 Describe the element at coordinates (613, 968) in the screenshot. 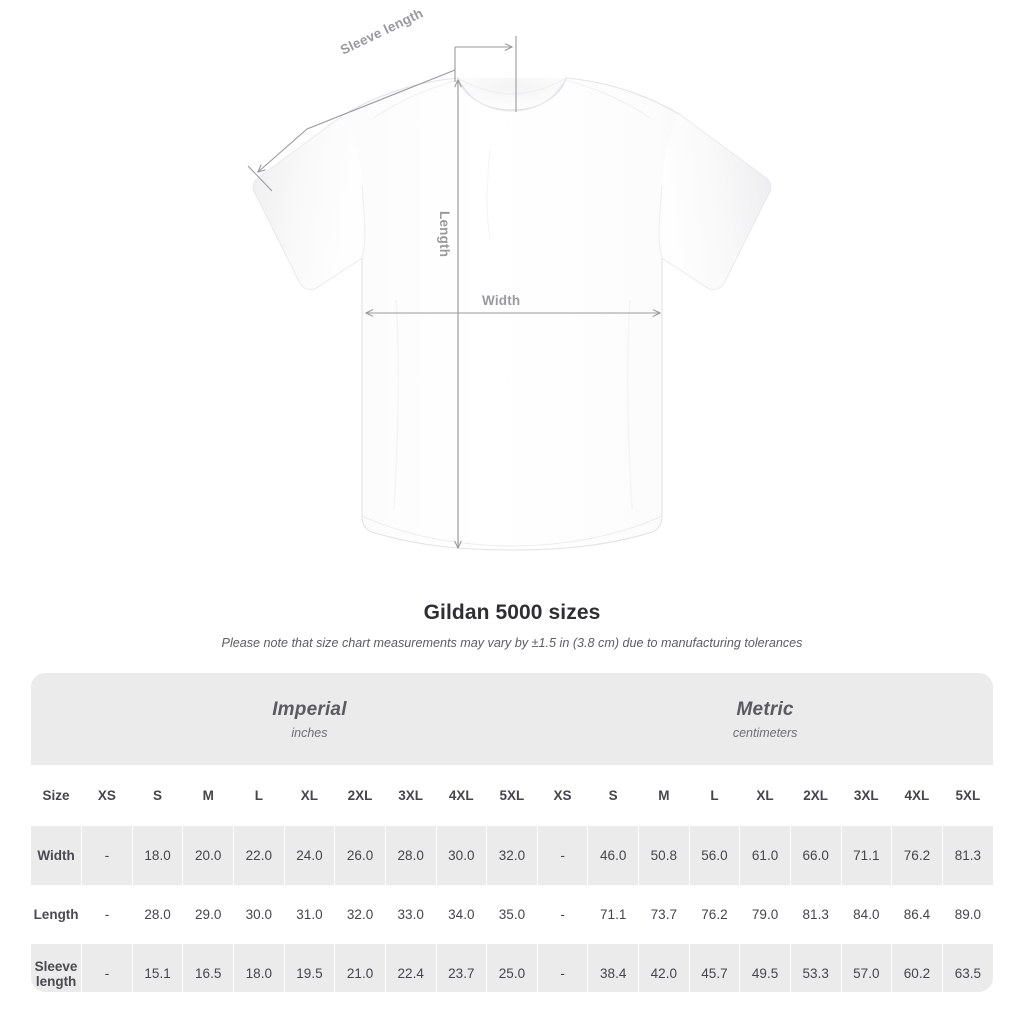

I see `sleeve-metric-s: 38.4` at that location.